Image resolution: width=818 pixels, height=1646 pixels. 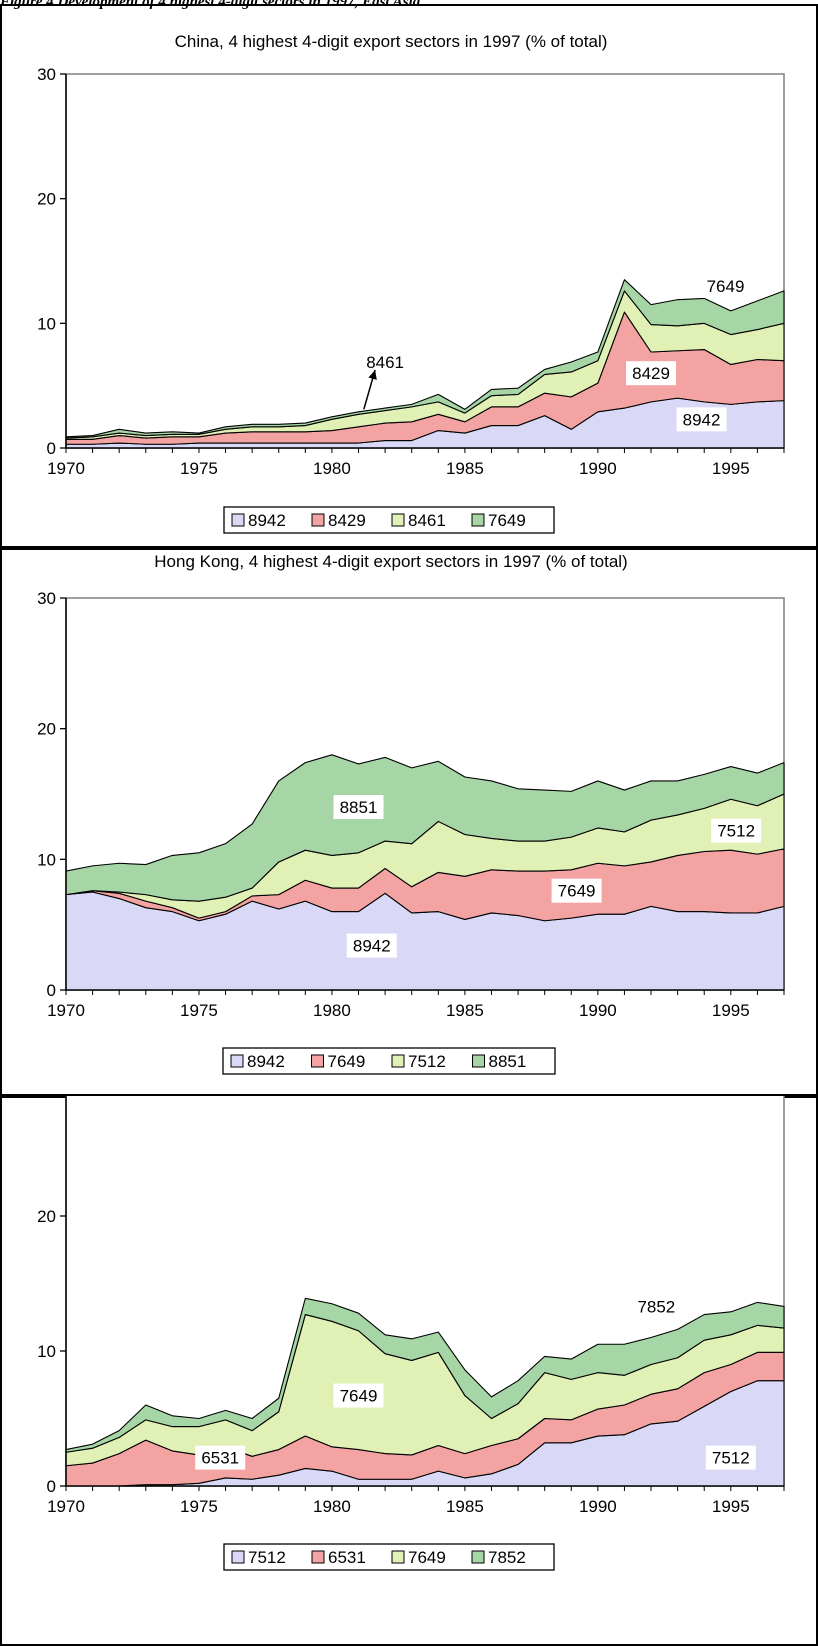 I want to click on data-label-text: 6531, so click(x=220, y=1458).